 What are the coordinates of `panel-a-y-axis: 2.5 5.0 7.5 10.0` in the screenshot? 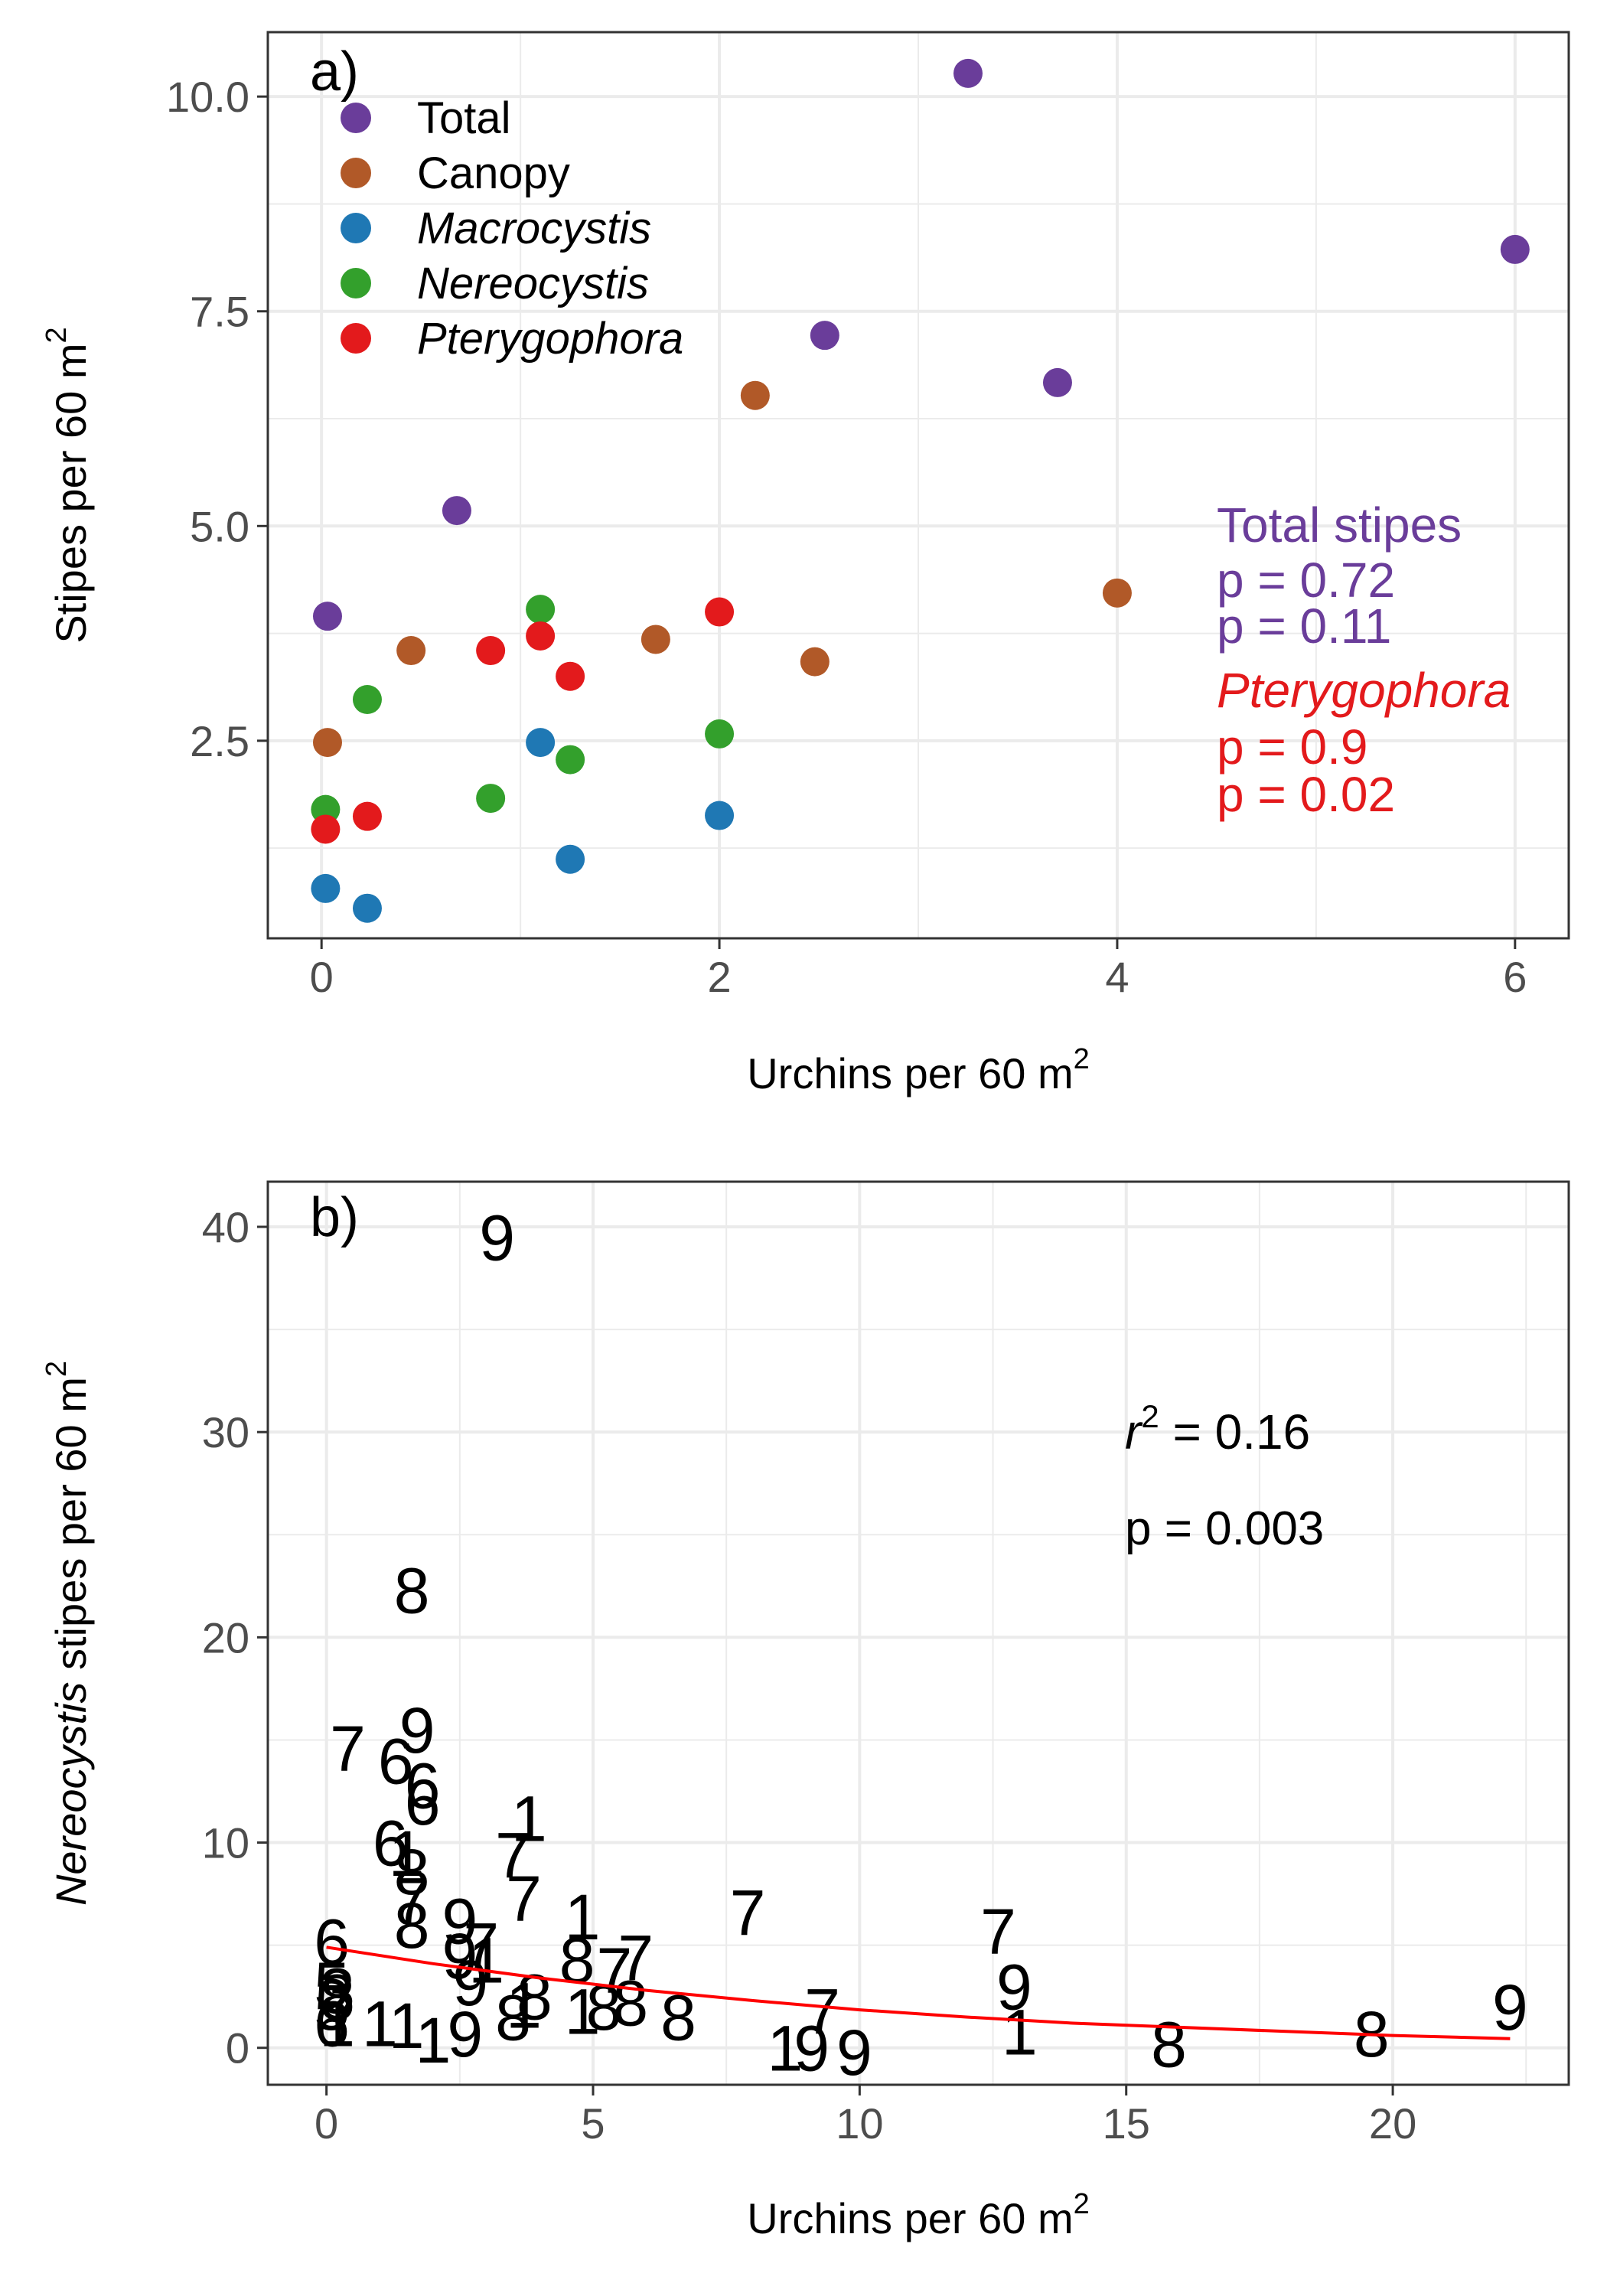 It's located at (217, 419).